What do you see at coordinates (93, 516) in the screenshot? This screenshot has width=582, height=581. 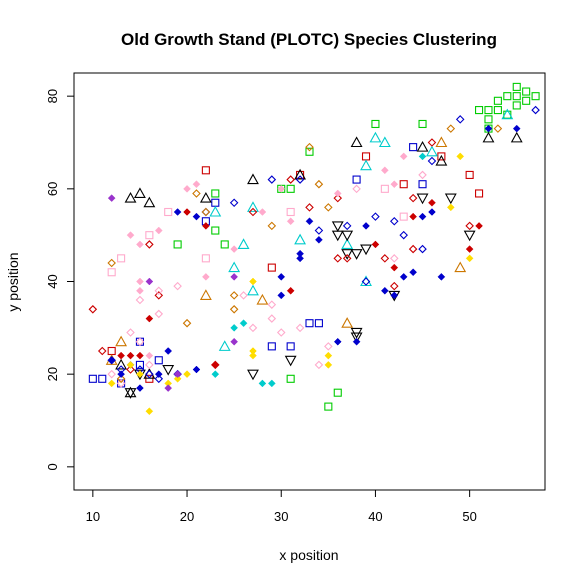 I see `x-tick-label: 10` at bounding box center [93, 516].